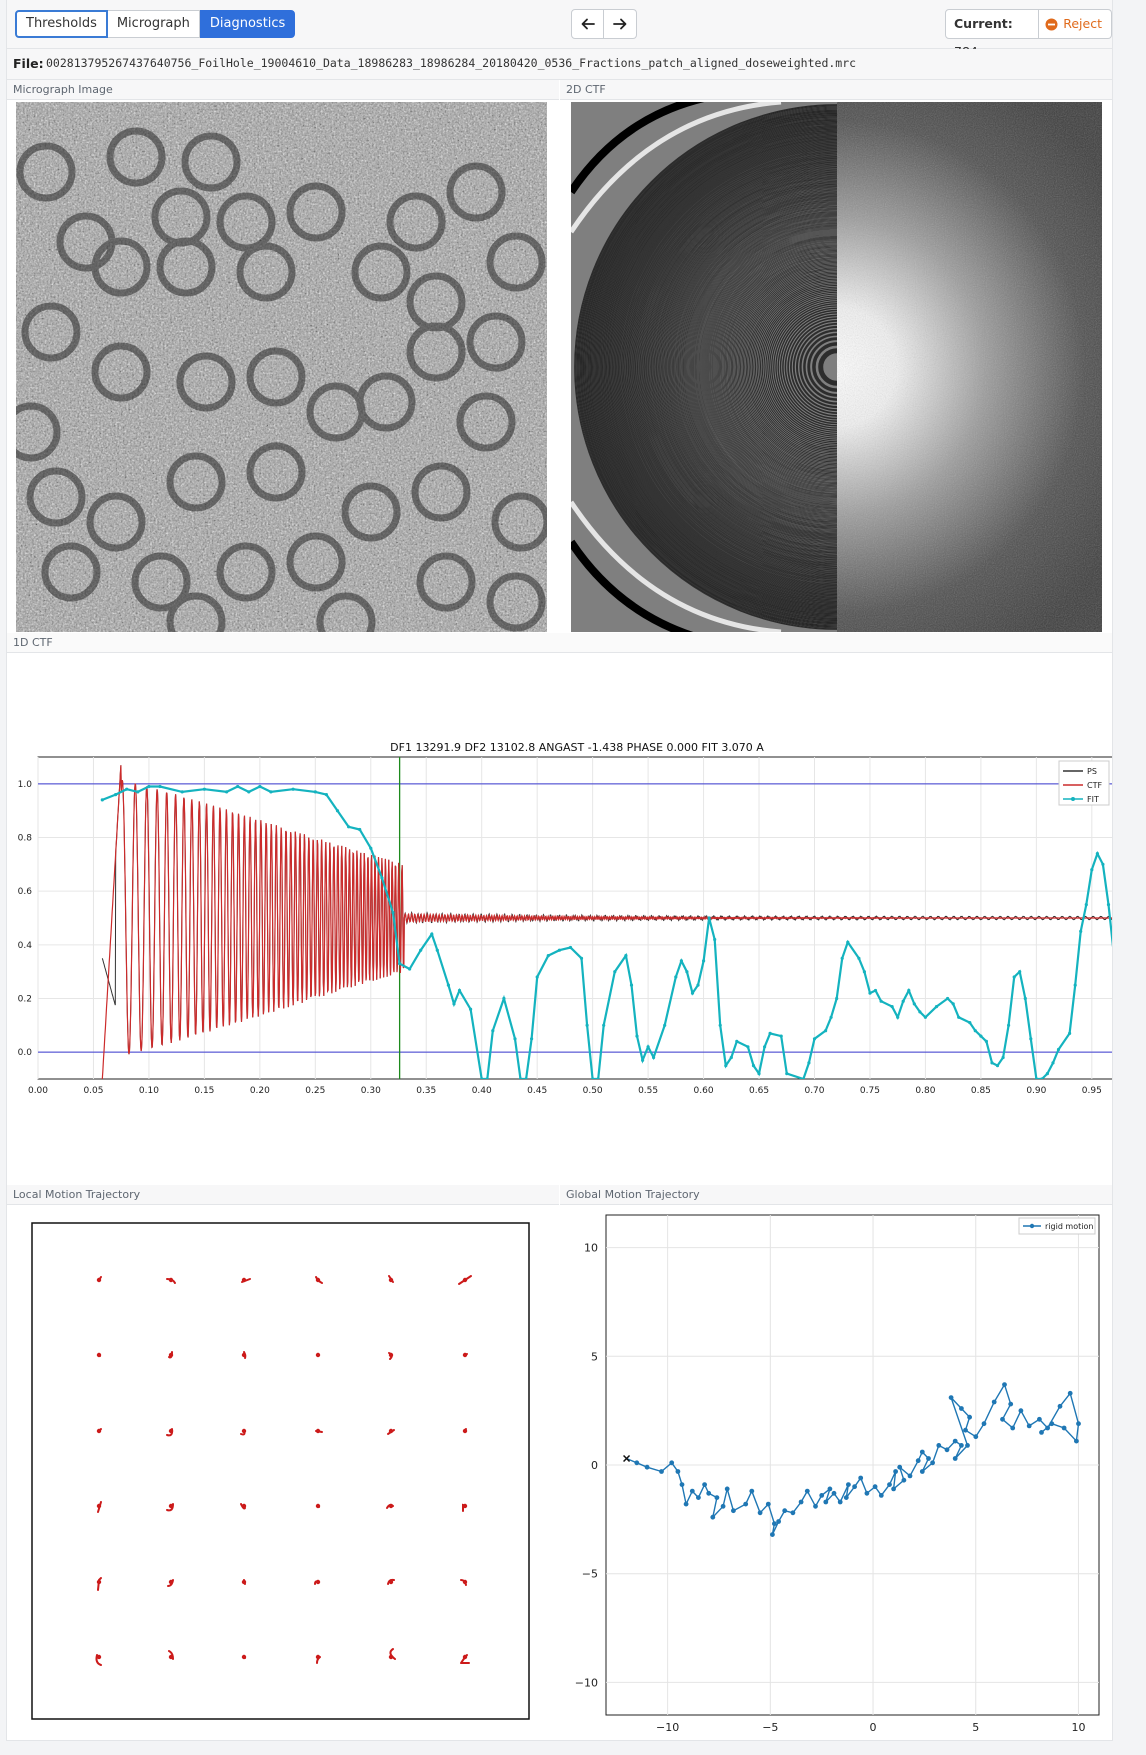 The width and height of the screenshot is (1146, 1755). What do you see at coordinates (247, 24) in the screenshot?
I see `tab-diagnostics: Diagnostics` at bounding box center [247, 24].